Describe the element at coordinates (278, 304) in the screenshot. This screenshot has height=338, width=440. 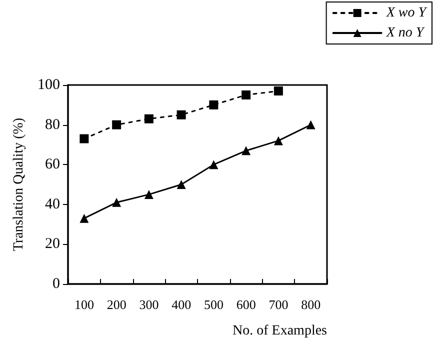
I see `x-tick-label: 700` at that location.